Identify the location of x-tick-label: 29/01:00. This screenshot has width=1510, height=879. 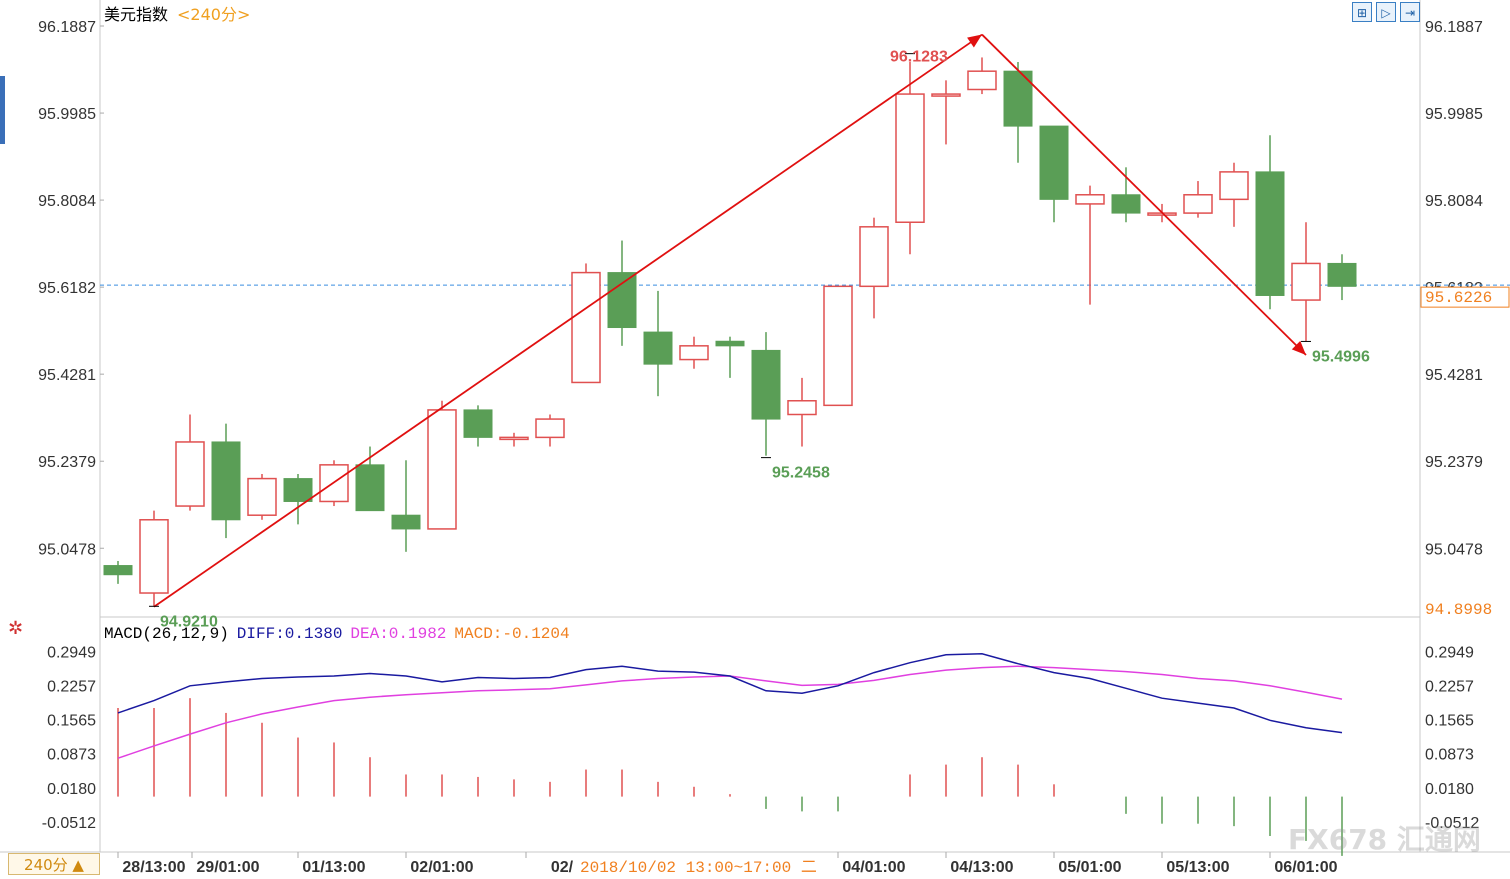
(227, 867).